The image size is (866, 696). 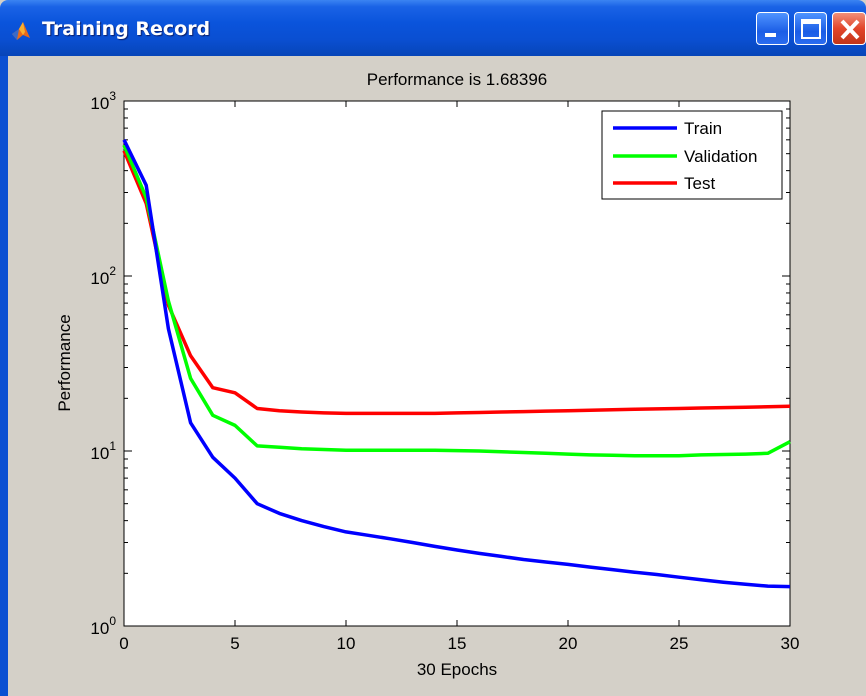 I want to click on x-tick-label: 25, so click(x=679, y=643).